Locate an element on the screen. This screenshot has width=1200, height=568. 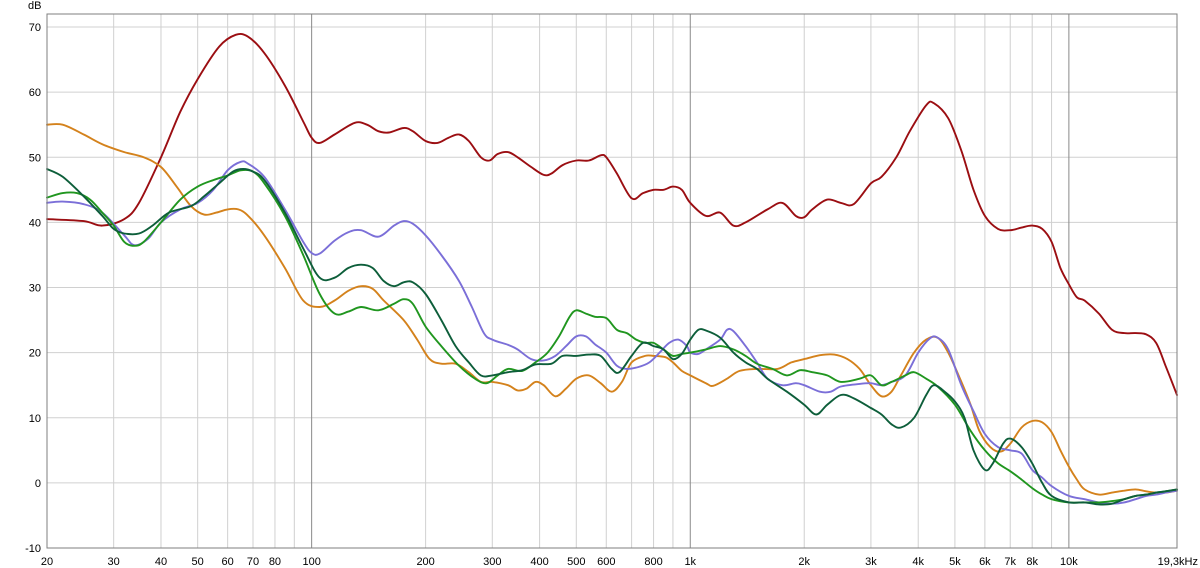
x-tick-label: 200 is located at coordinates (425, 562).